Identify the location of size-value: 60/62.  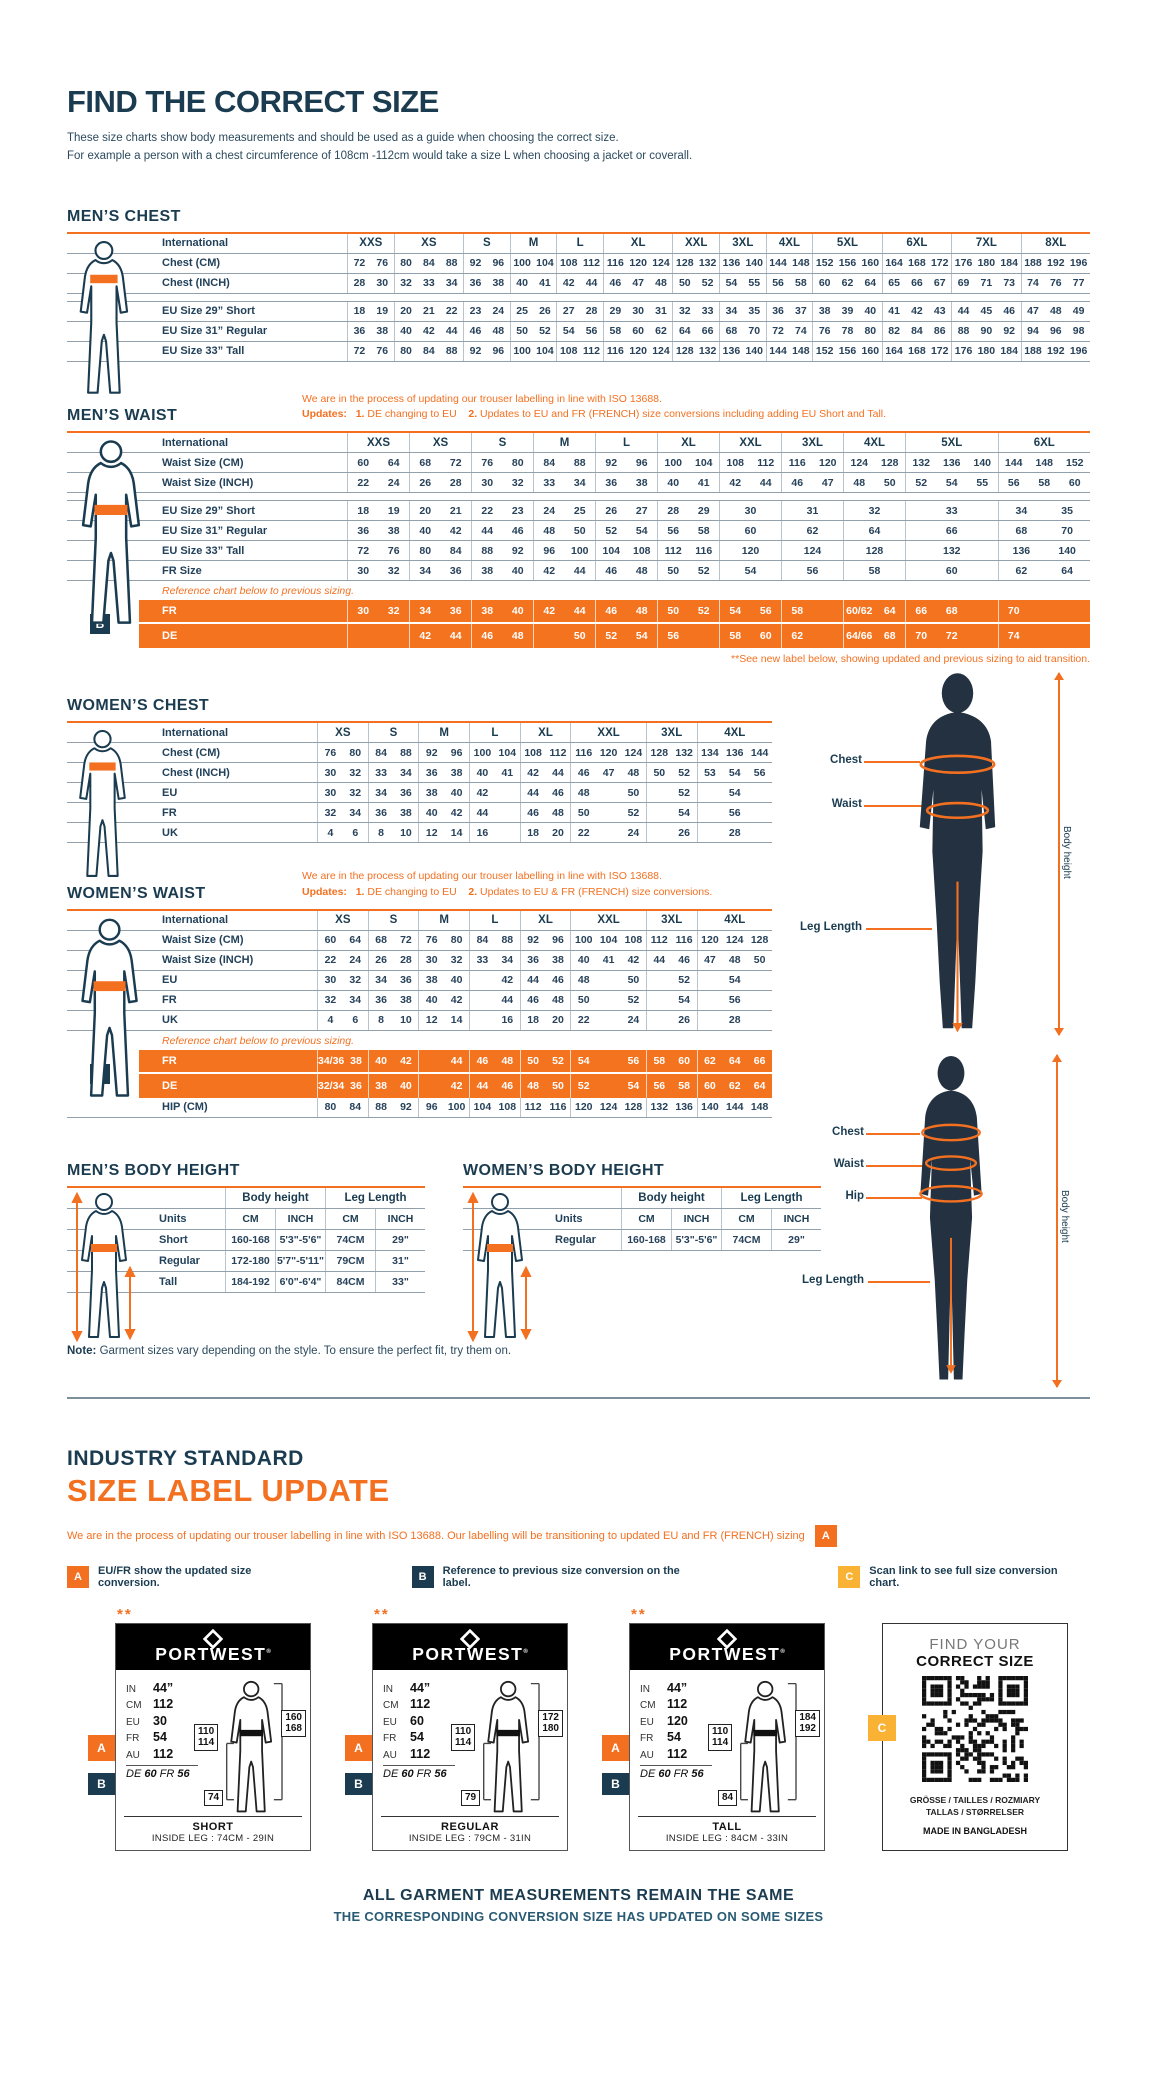
(859, 611).